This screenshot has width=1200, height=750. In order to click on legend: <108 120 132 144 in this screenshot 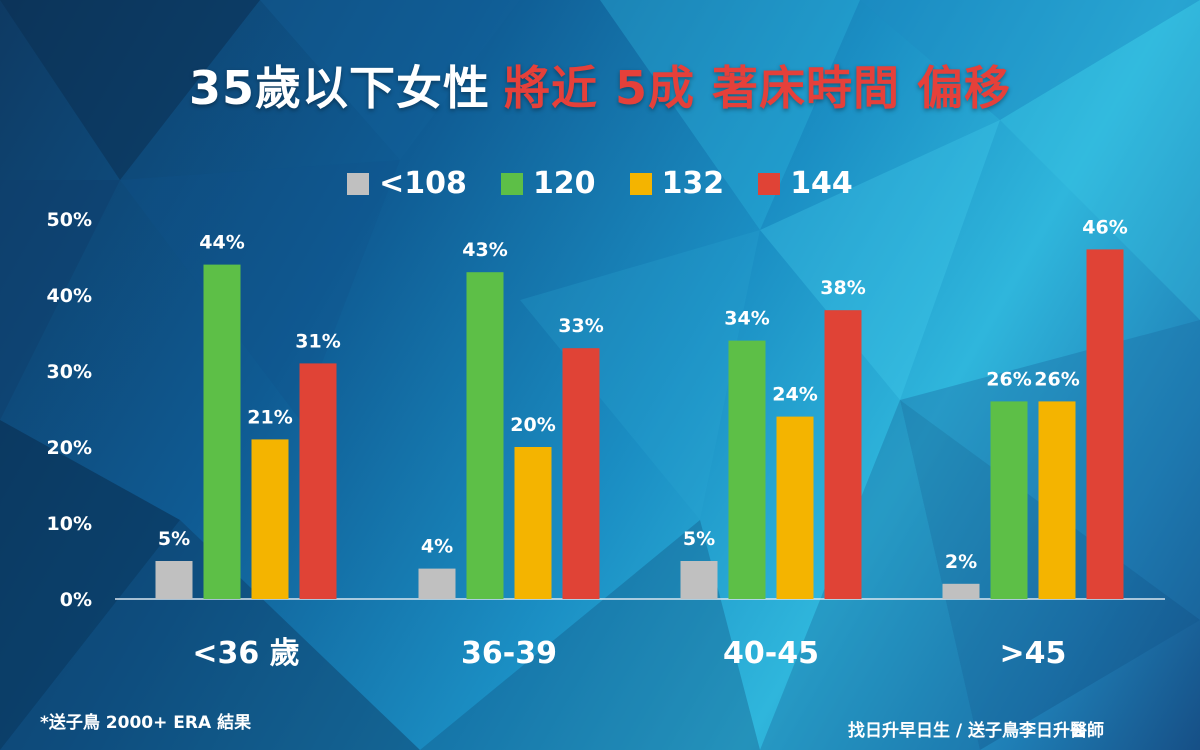, I will do `click(600, 183)`.